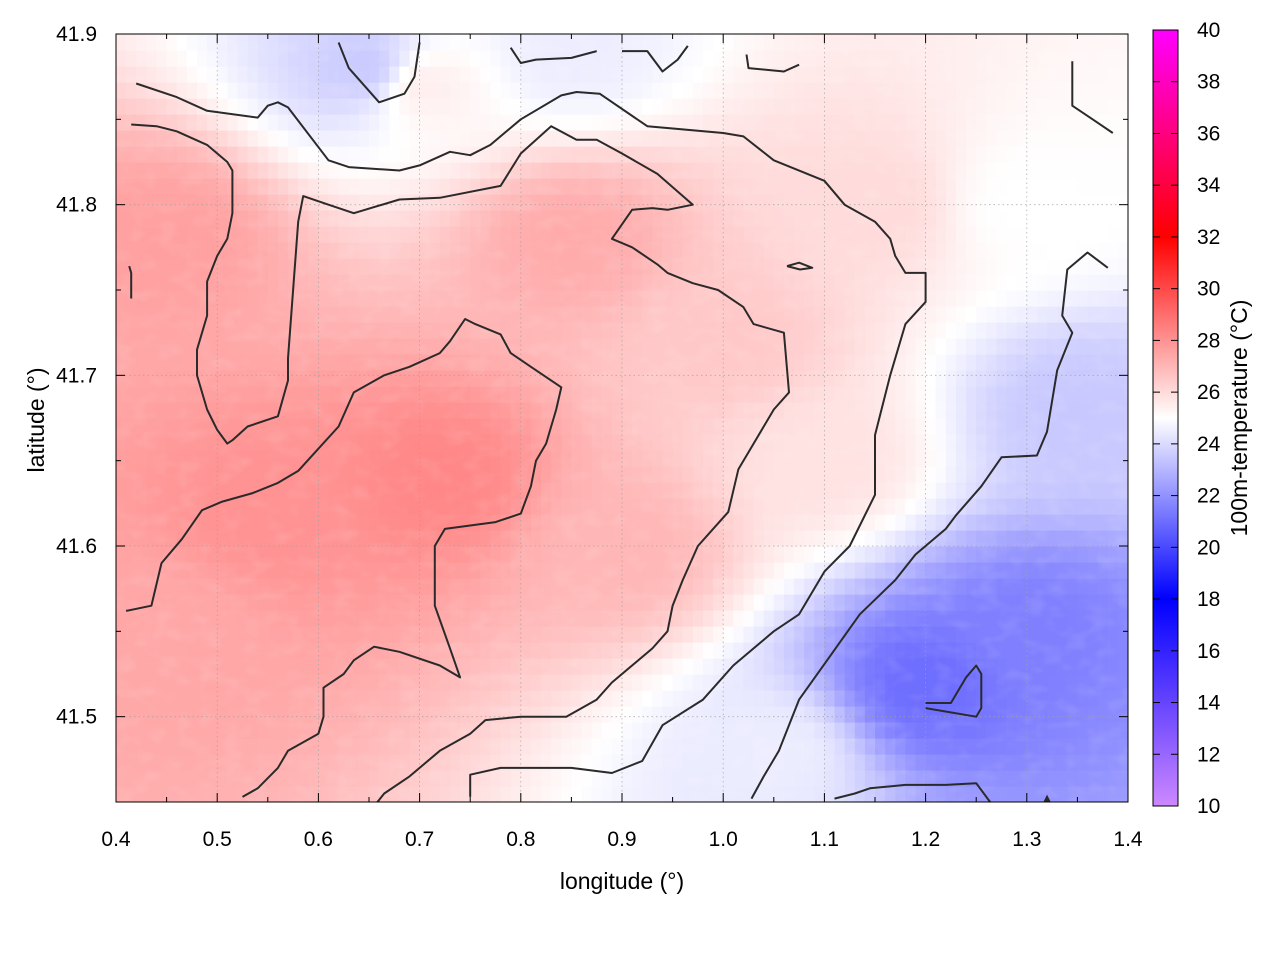  What do you see at coordinates (1208, 754) in the screenshot?
I see `colorbar-tick-label: 12` at bounding box center [1208, 754].